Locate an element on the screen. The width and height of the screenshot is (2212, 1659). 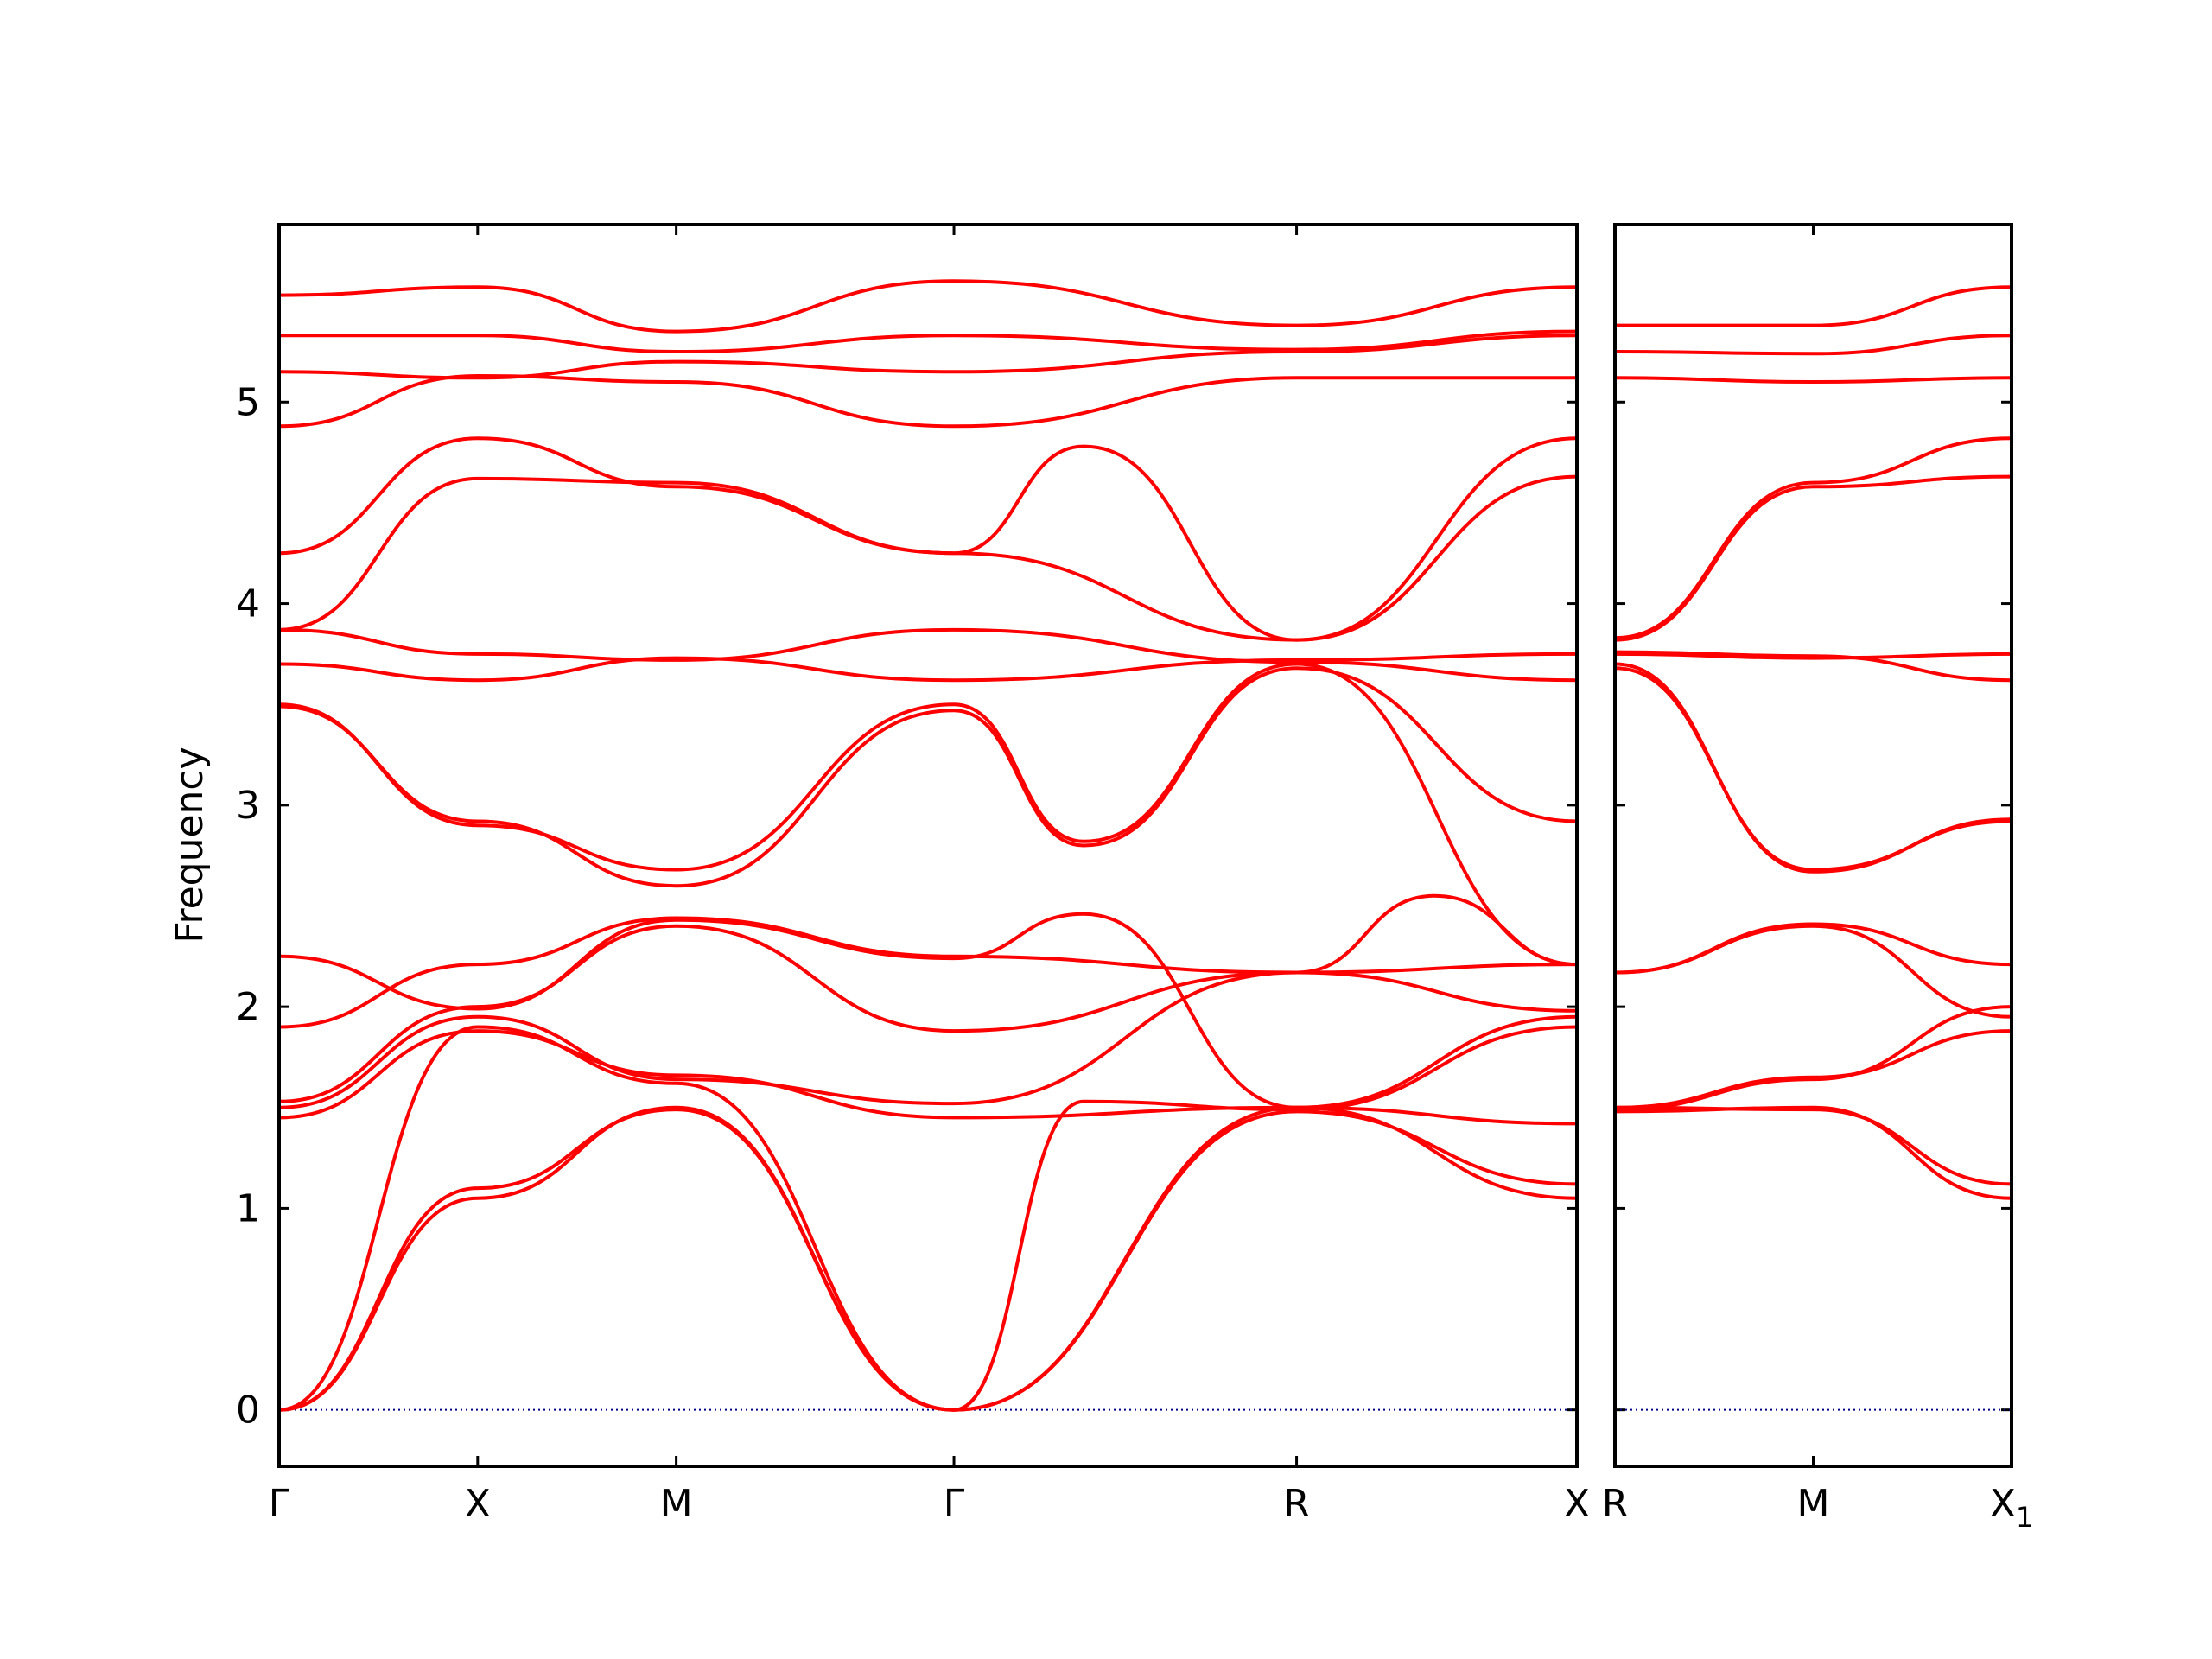
y-axis-title: Frequency is located at coordinates (190, 845).